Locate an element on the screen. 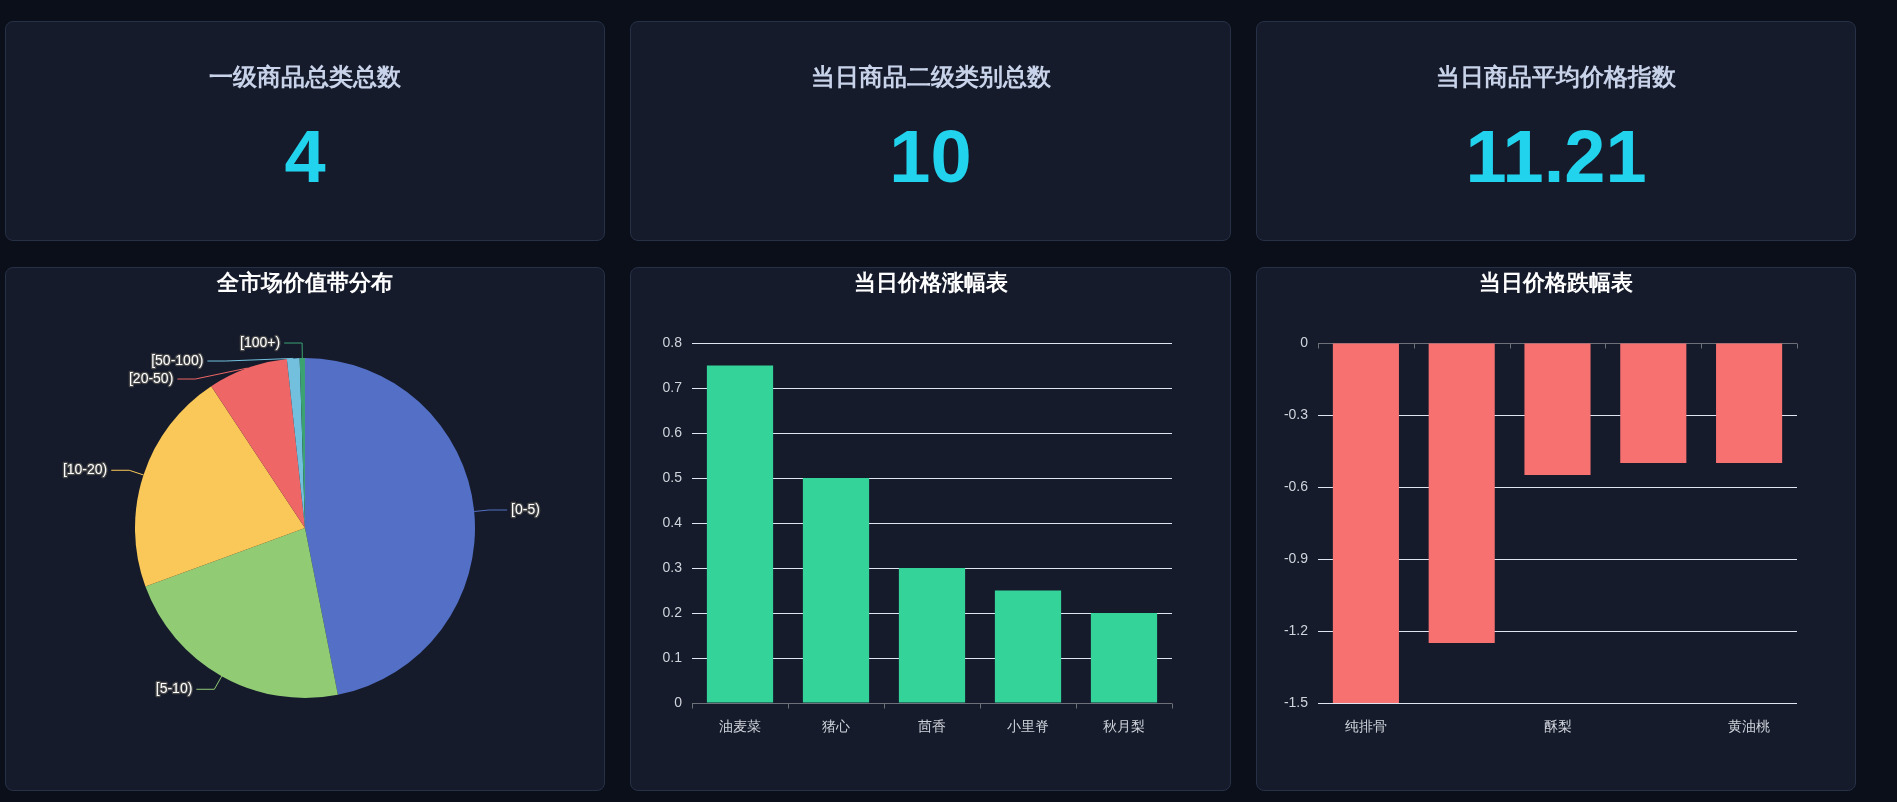 This screenshot has height=802, width=1897. slice-label: [20-50) is located at coordinates (151, 377).